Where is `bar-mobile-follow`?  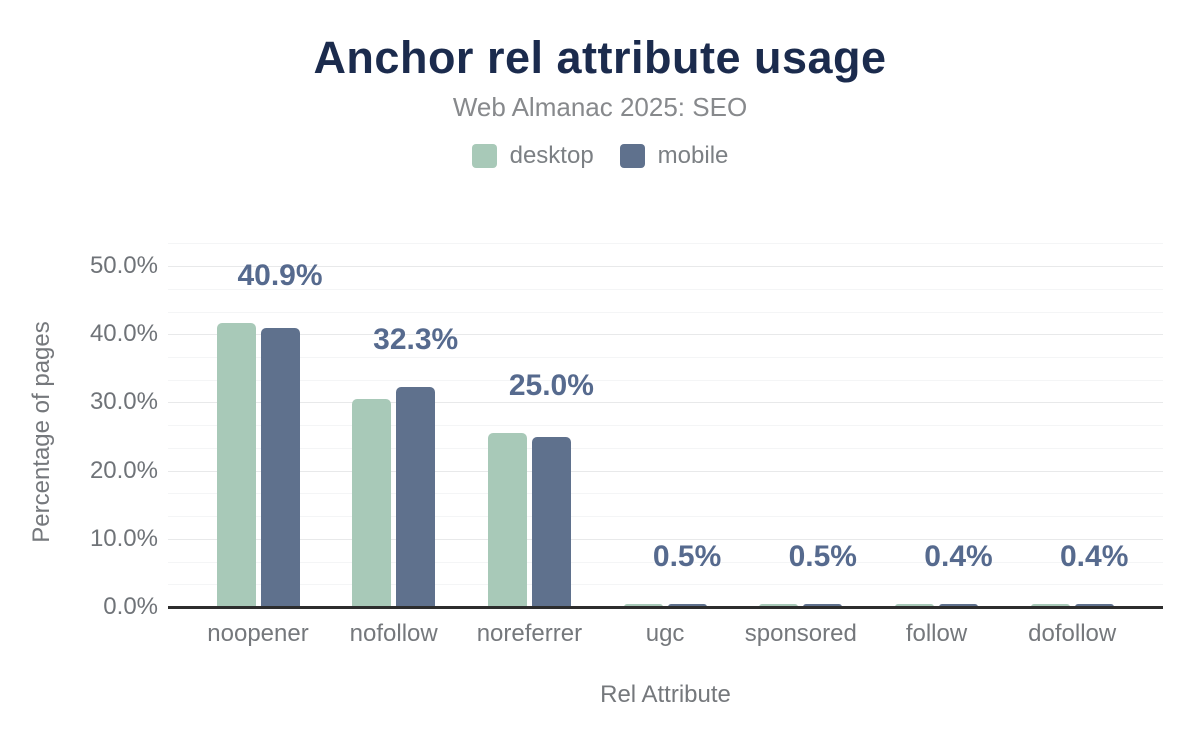
bar-mobile-follow is located at coordinates (958, 605).